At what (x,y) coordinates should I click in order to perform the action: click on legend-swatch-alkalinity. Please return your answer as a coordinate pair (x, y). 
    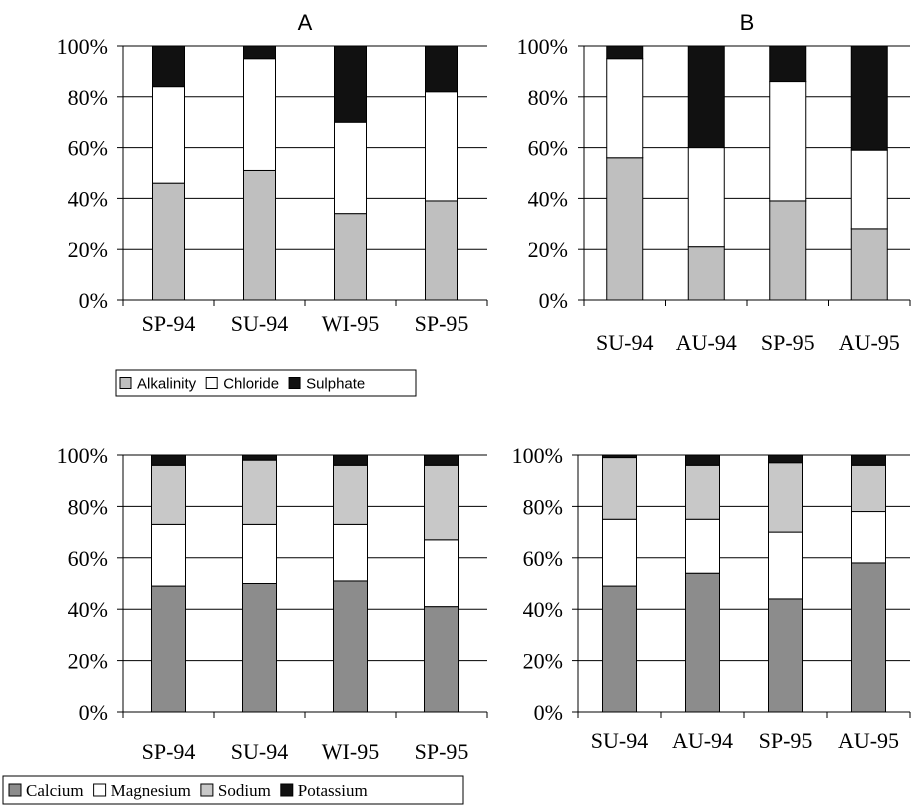
    Looking at the image, I should click on (125, 383).